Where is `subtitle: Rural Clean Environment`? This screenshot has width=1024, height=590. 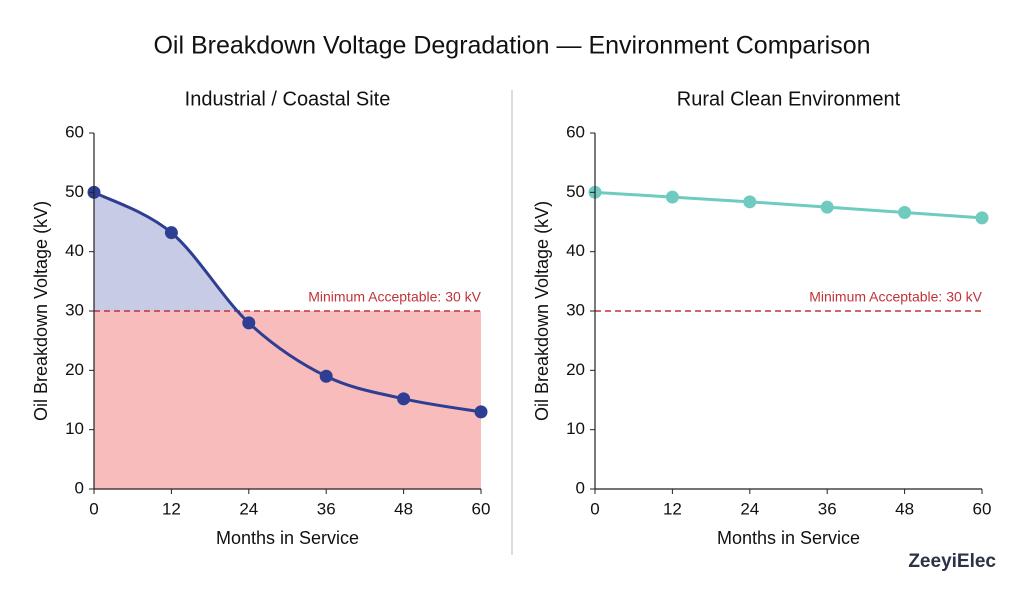
subtitle: Rural Clean Environment is located at coordinates (789, 99).